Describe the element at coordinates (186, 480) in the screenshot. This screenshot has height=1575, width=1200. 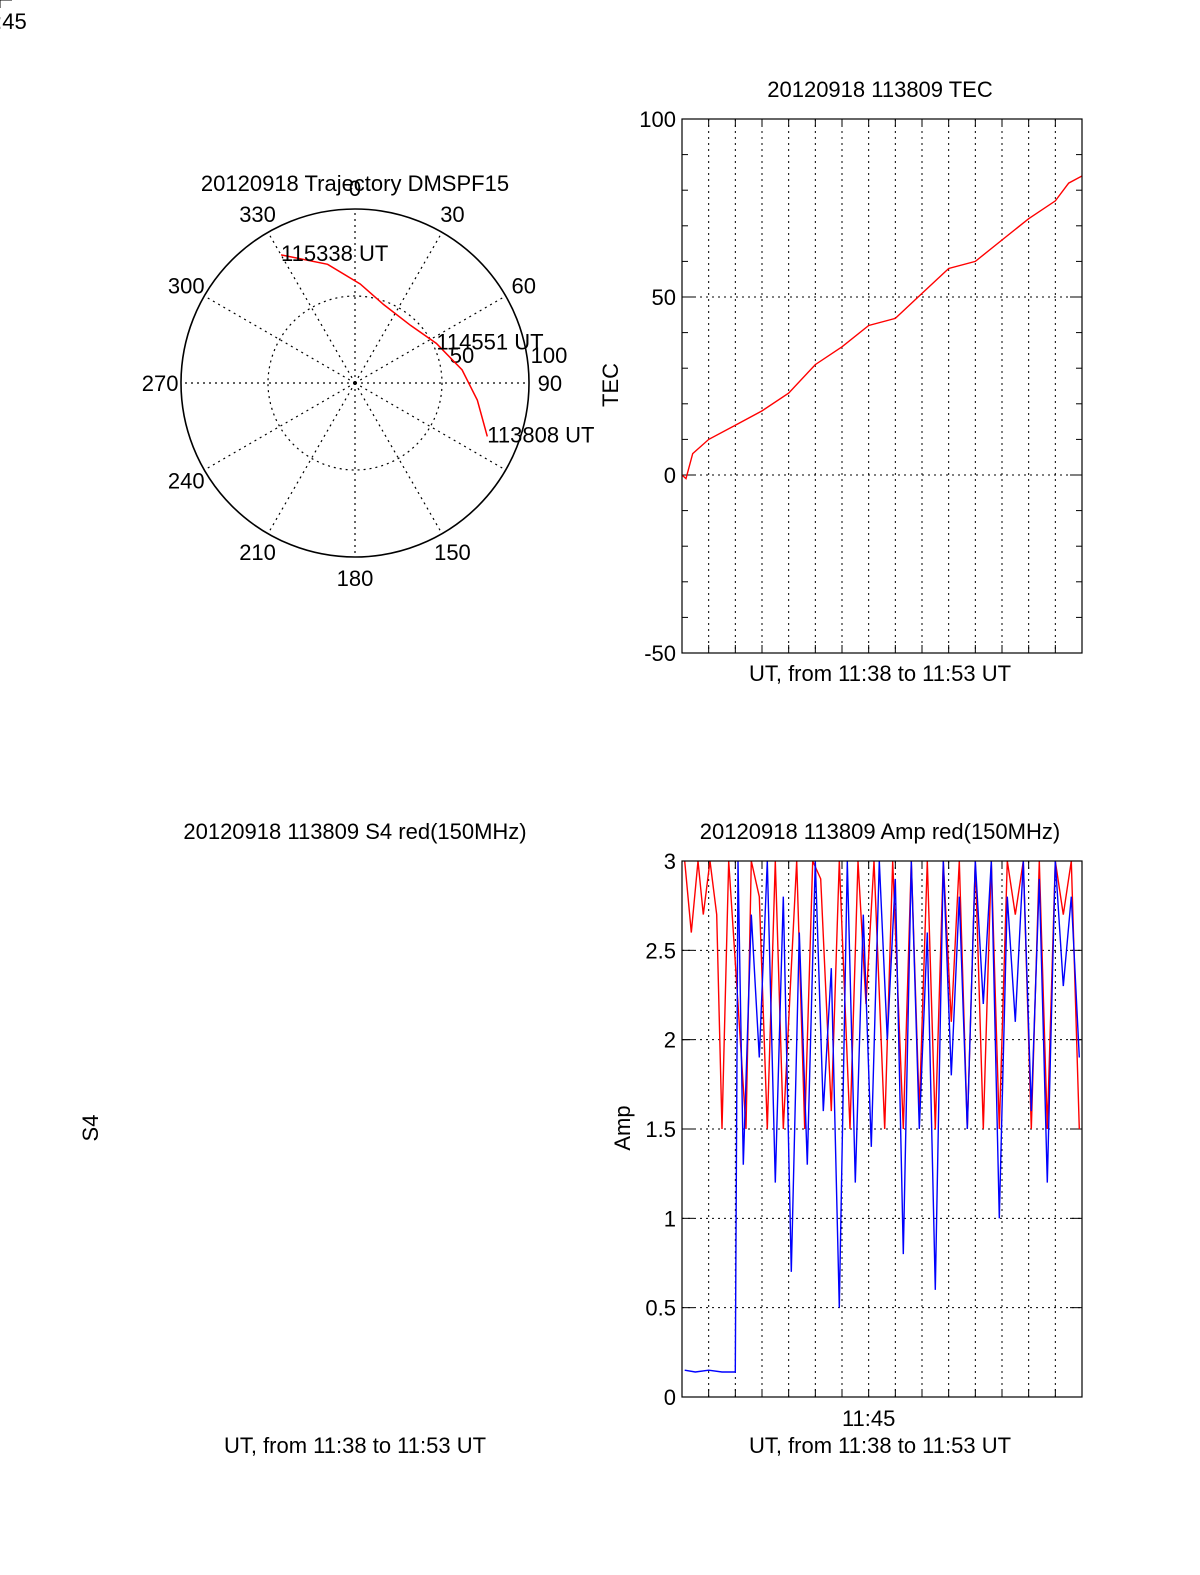
I see `polar-azimuth-label-240: 240` at that location.